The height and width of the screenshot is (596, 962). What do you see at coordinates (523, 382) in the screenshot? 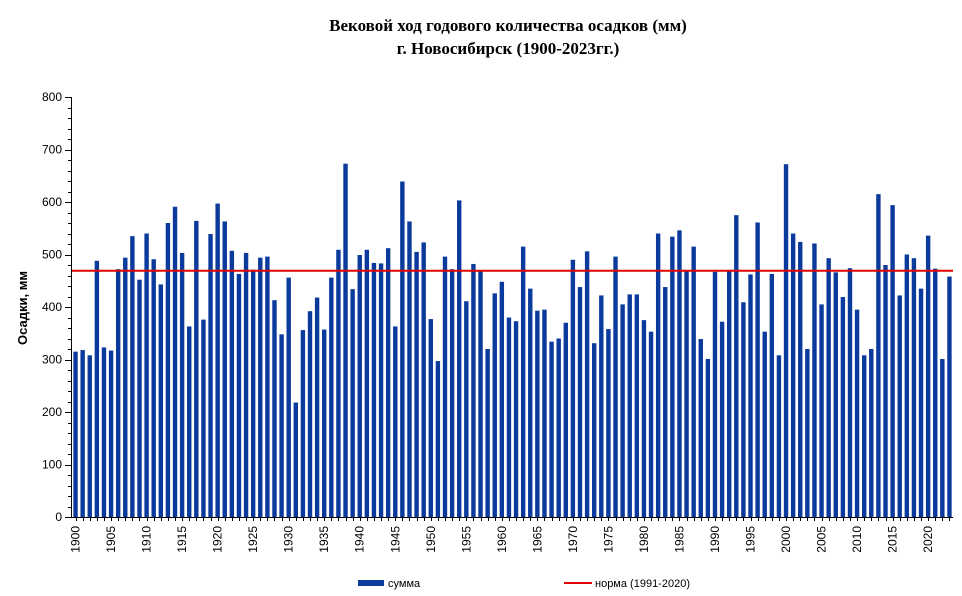
I see `bar-1963` at bounding box center [523, 382].